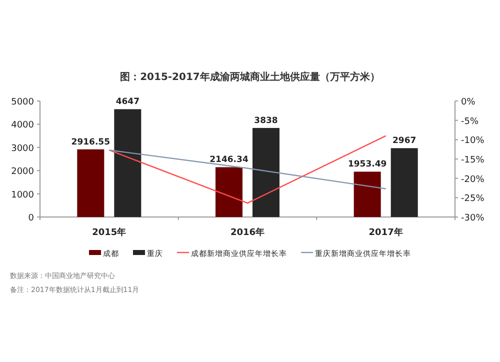 The image size is (500, 362). I want to click on x-tick-label: 2016年, so click(247, 232).